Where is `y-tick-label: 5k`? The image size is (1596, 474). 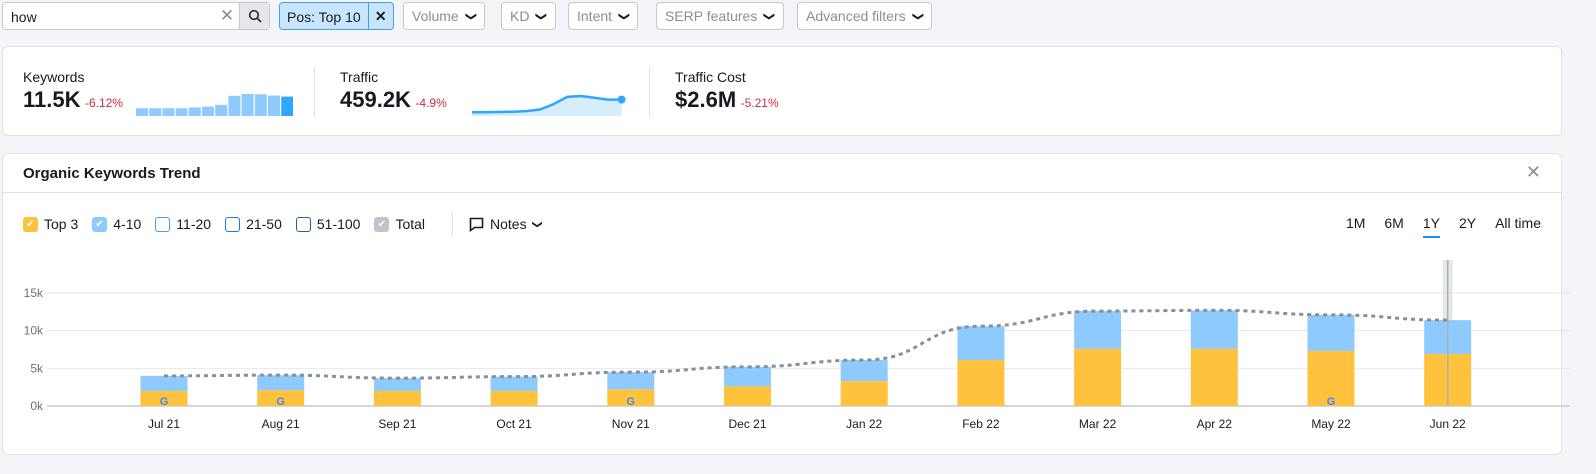 y-tick-label: 5k is located at coordinates (37, 368).